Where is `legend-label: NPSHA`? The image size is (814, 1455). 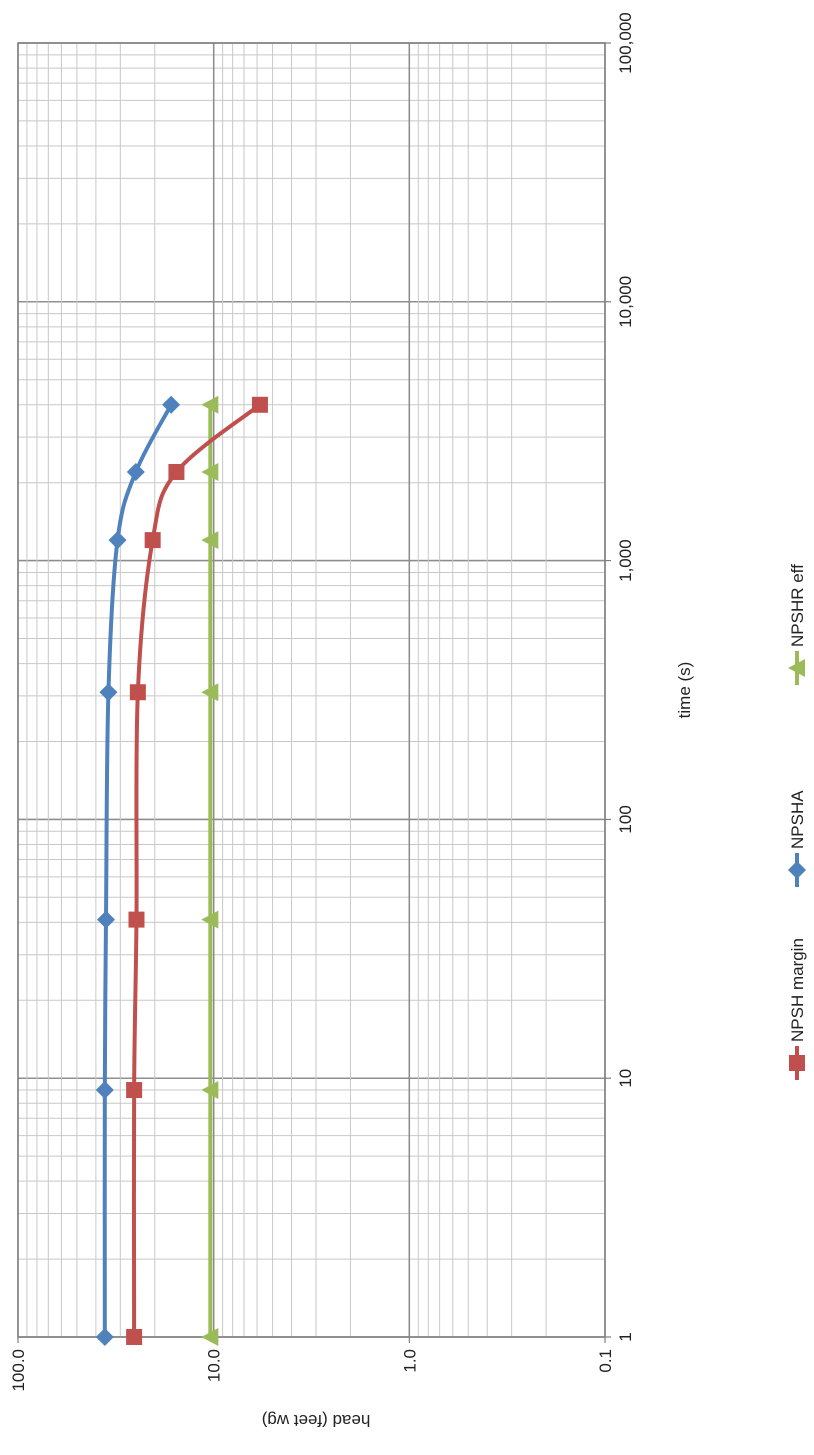
legend-label: NPSHA is located at coordinates (797, 819).